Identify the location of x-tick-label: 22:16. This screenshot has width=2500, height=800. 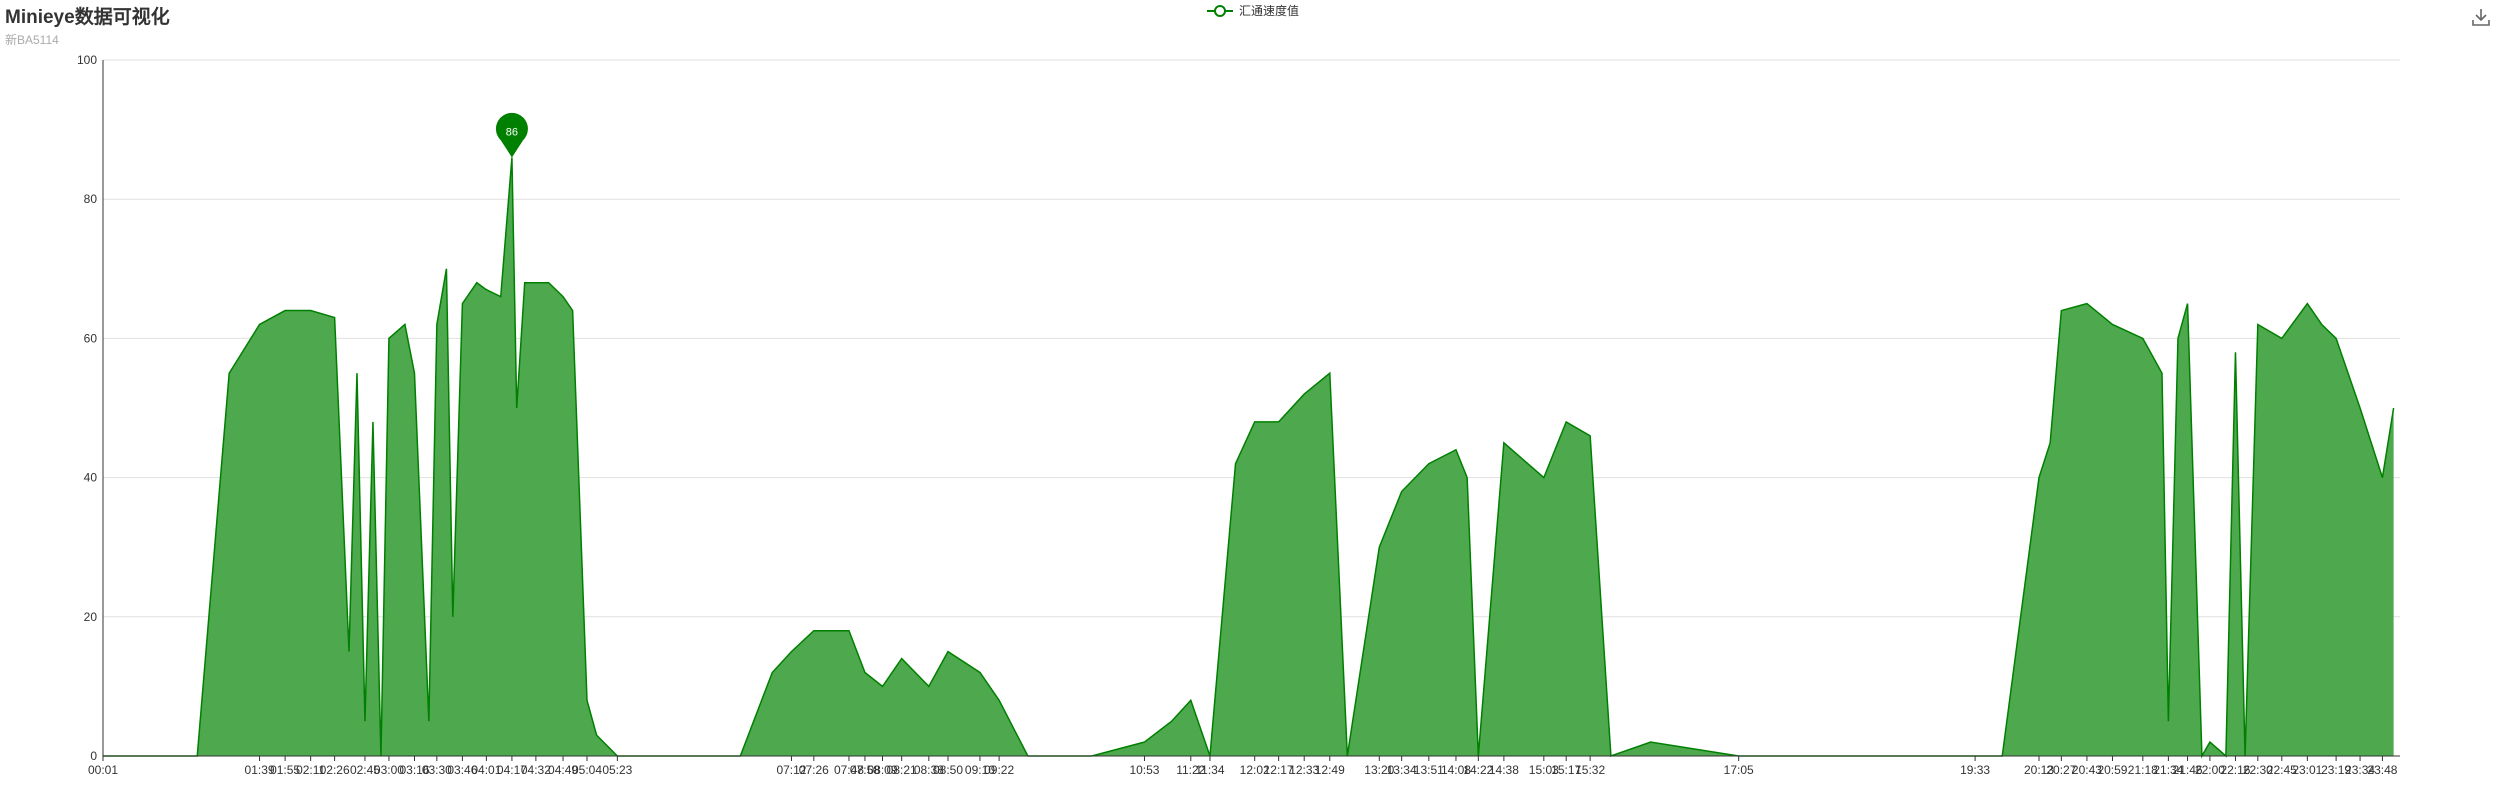
(2235, 770).